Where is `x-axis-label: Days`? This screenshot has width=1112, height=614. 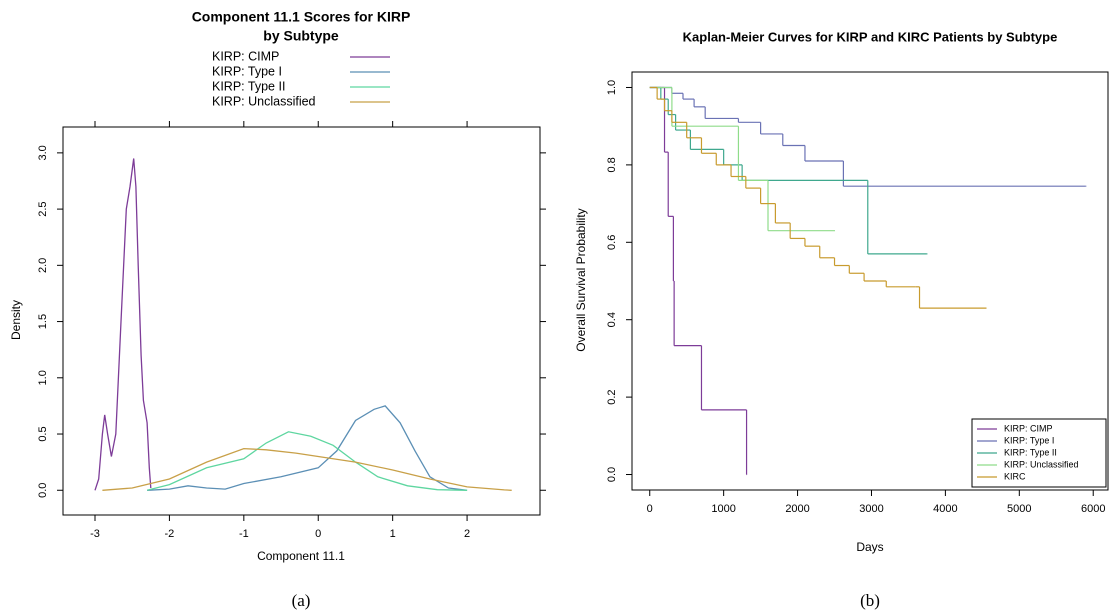 x-axis-label: Days is located at coordinates (869, 547).